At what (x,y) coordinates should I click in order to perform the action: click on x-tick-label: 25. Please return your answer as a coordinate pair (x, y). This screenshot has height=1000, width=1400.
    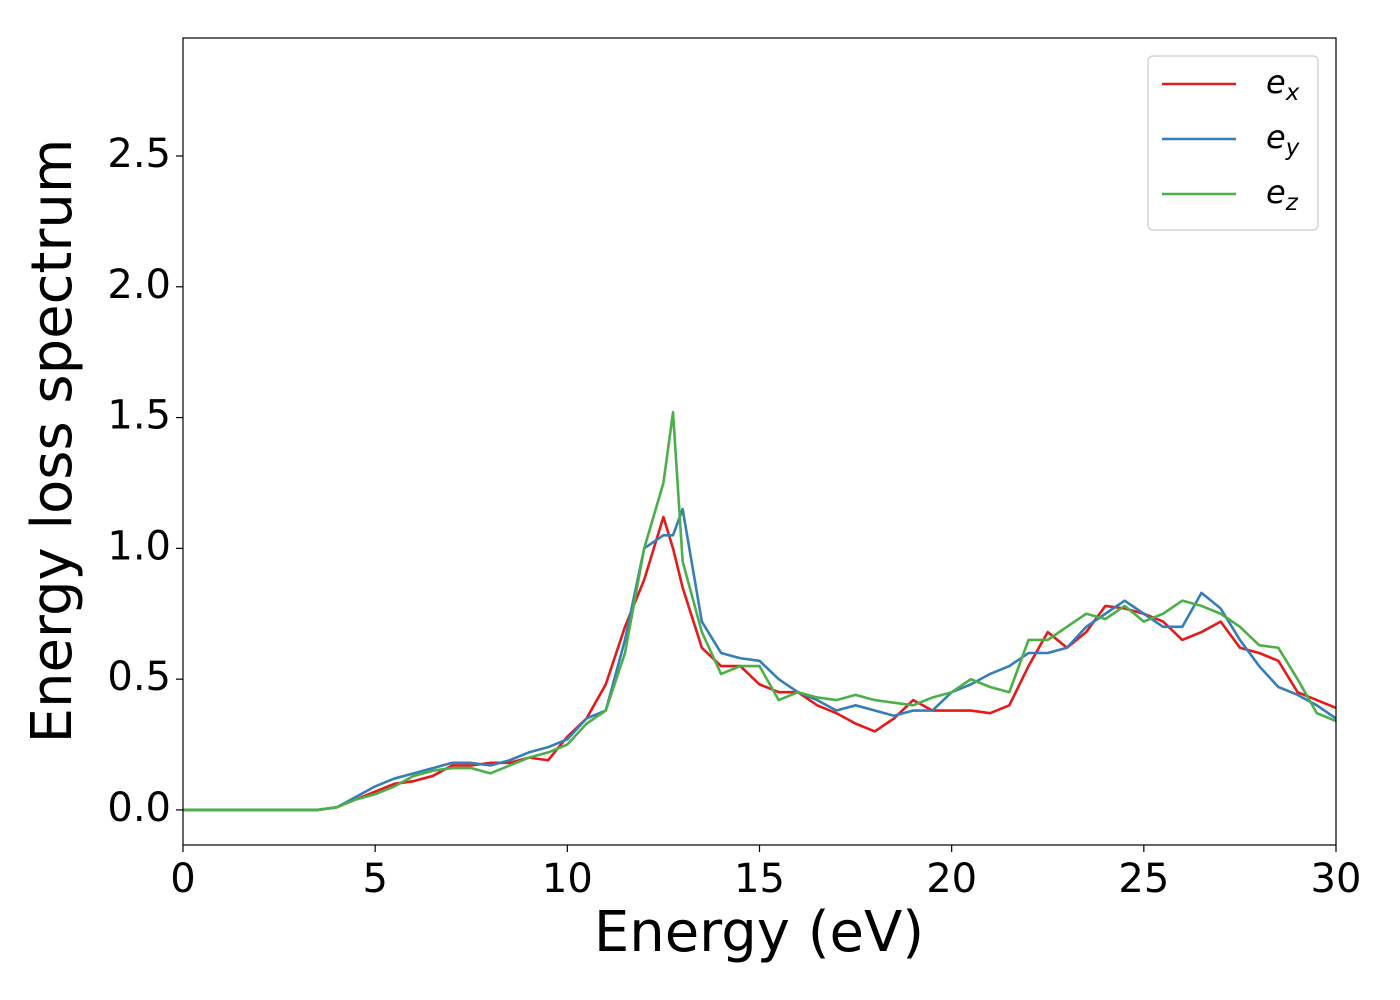
    Looking at the image, I should click on (1143, 879).